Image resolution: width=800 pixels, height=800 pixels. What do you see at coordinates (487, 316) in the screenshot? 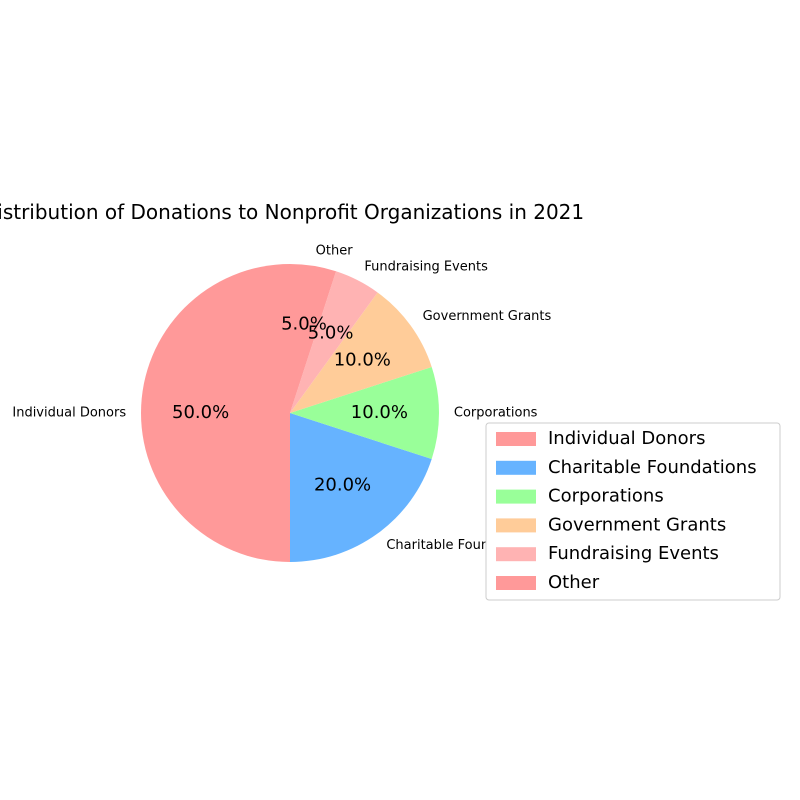
I see `slice-label: Government Grants` at bounding box center [487, 316].